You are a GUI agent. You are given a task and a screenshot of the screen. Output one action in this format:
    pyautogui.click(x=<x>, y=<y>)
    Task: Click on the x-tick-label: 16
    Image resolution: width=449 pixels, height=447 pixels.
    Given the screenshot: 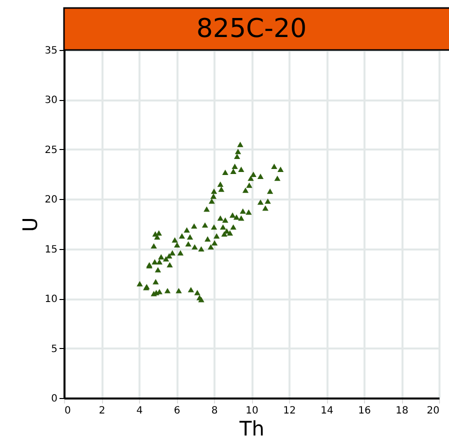 What is the action you would take?
    pyautogui.click(x=364, y=411)
    